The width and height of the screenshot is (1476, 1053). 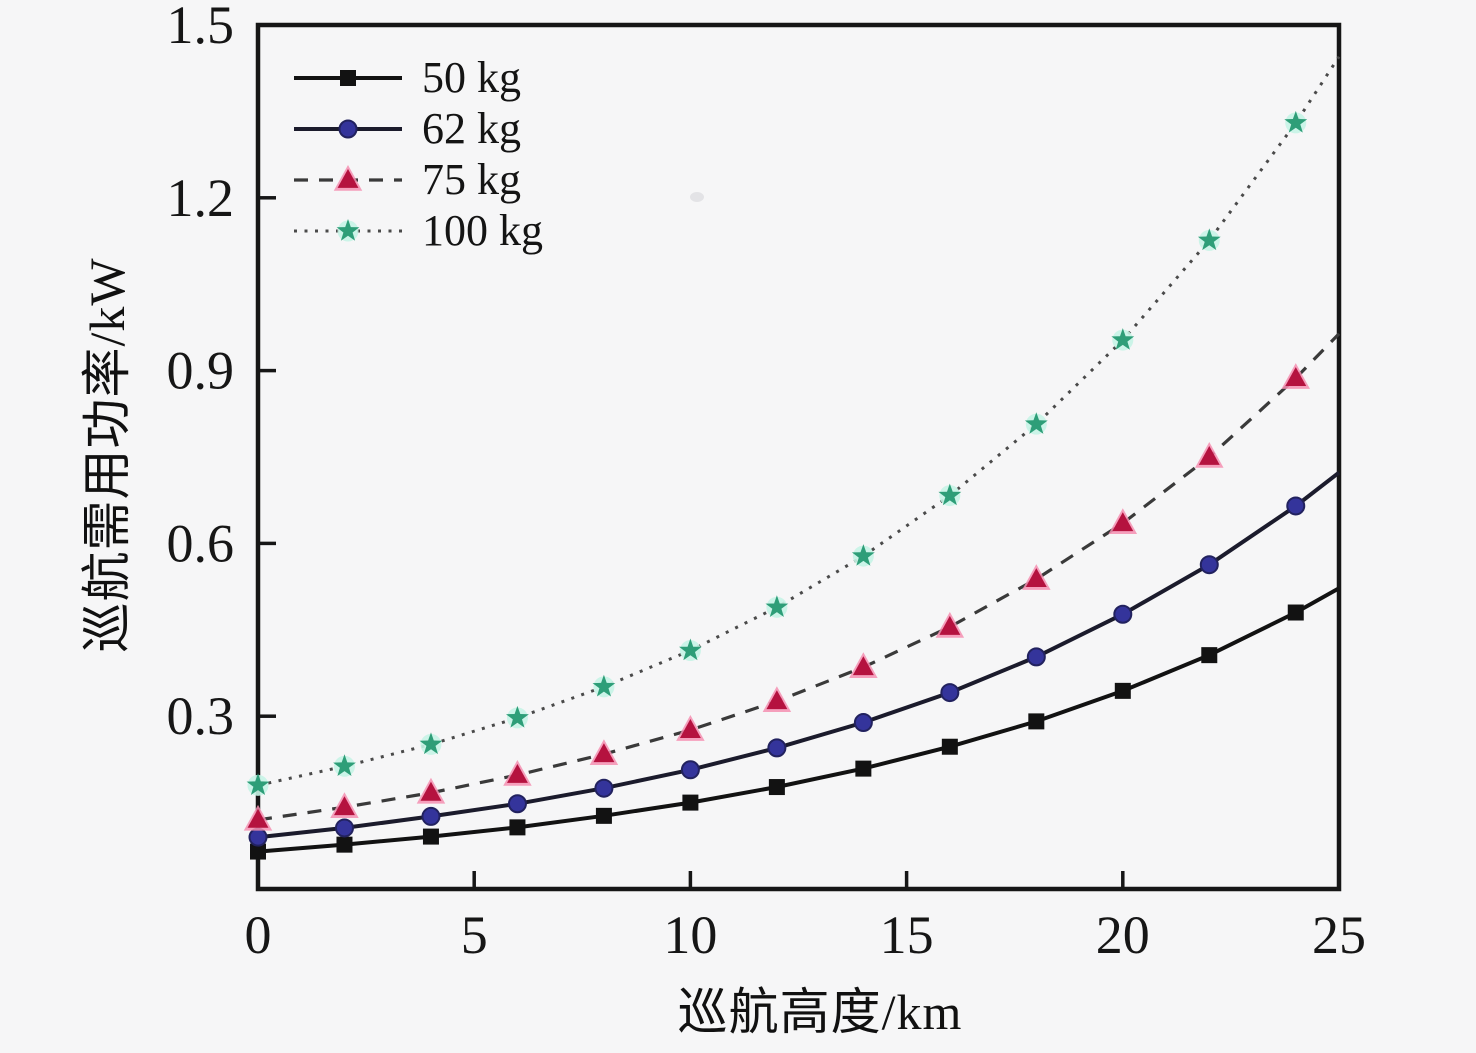 I want to click on x-tick-label: 15, so click(x=907, y=935).